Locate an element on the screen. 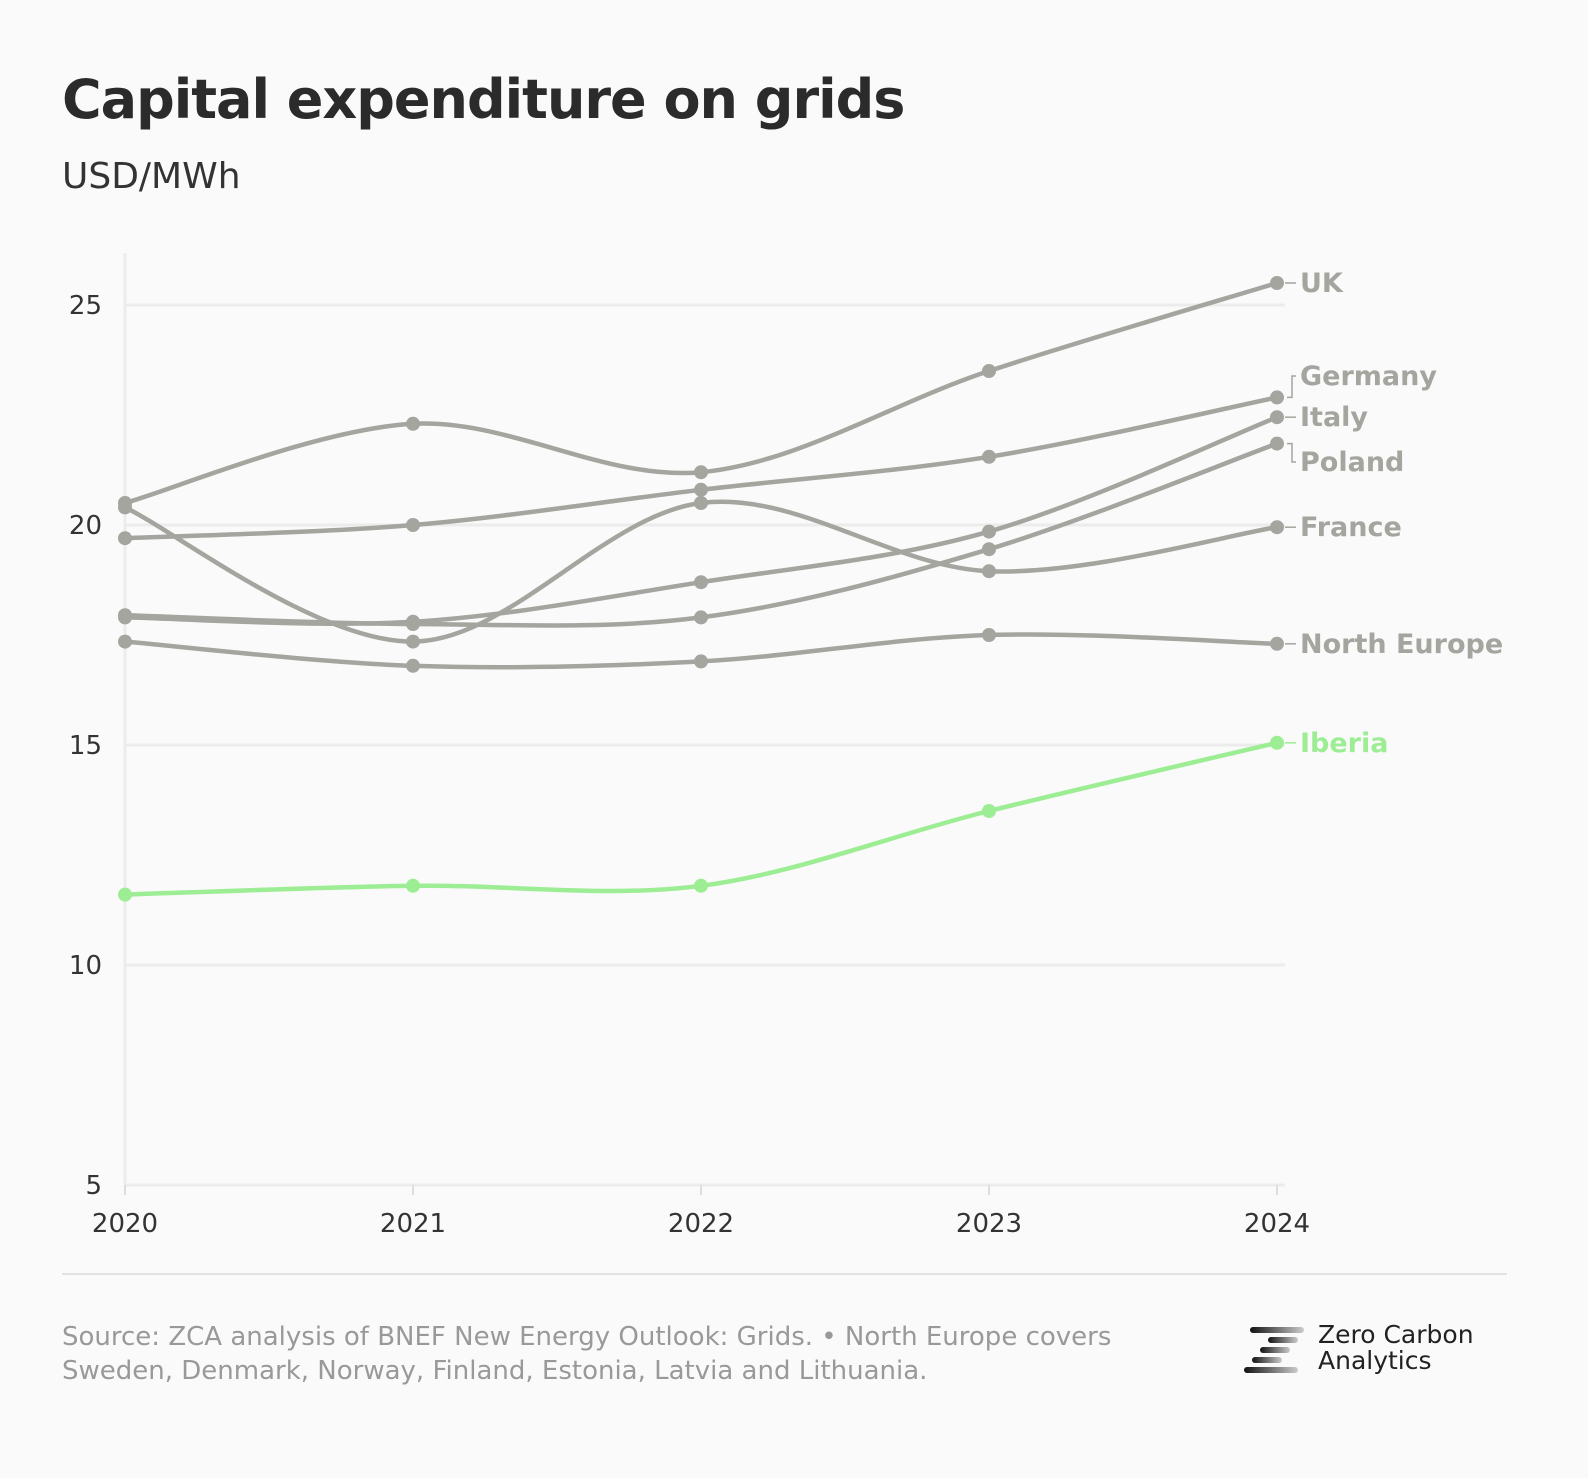 This screenshot has height=1478, width=1588. logo-text-line-1: Zero Carbon is located at coordinates (1396, 1334).